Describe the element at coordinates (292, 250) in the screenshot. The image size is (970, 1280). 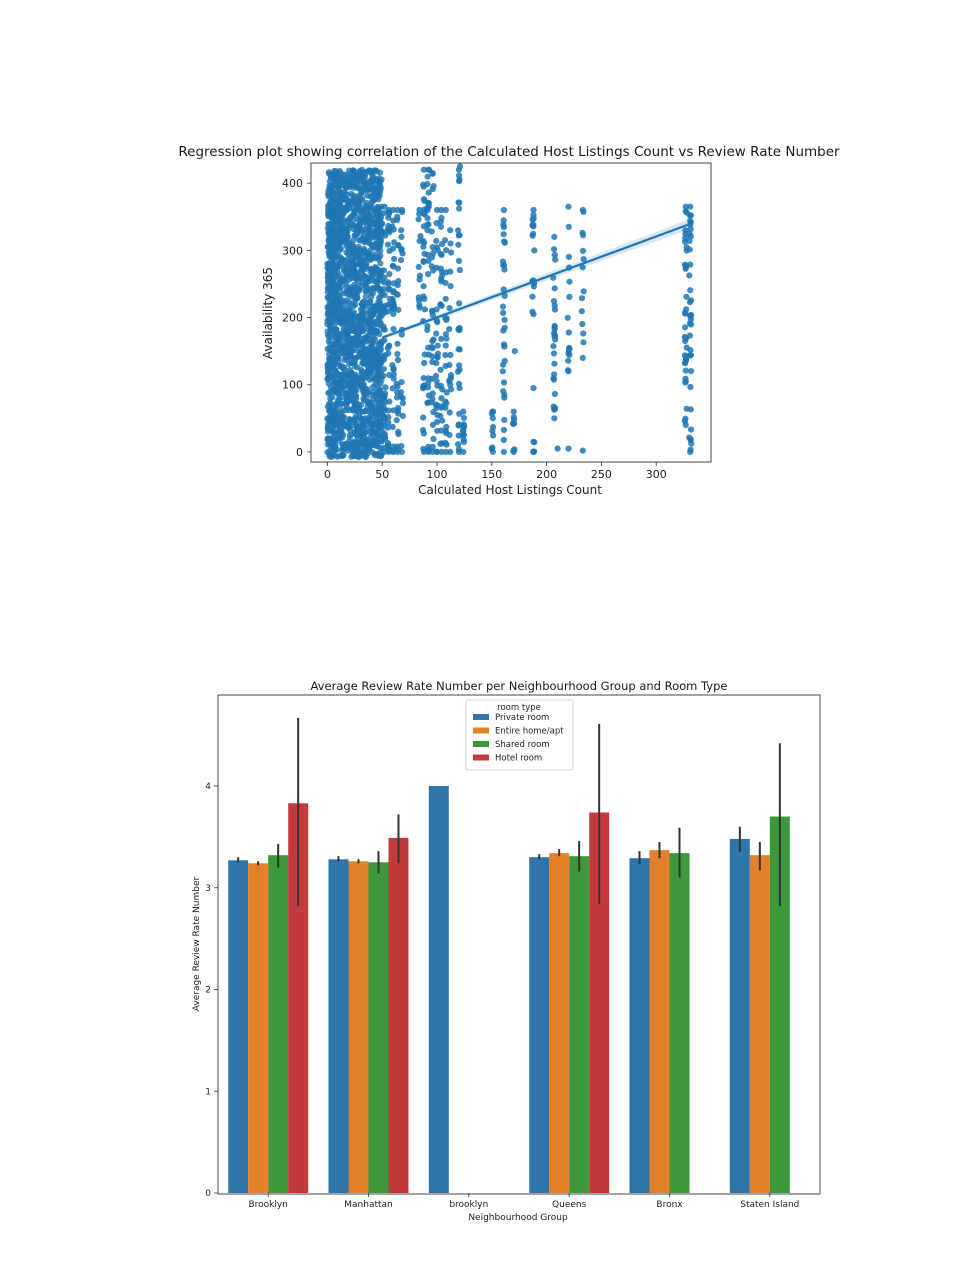
I see `y-tick-label: 300` at that location.